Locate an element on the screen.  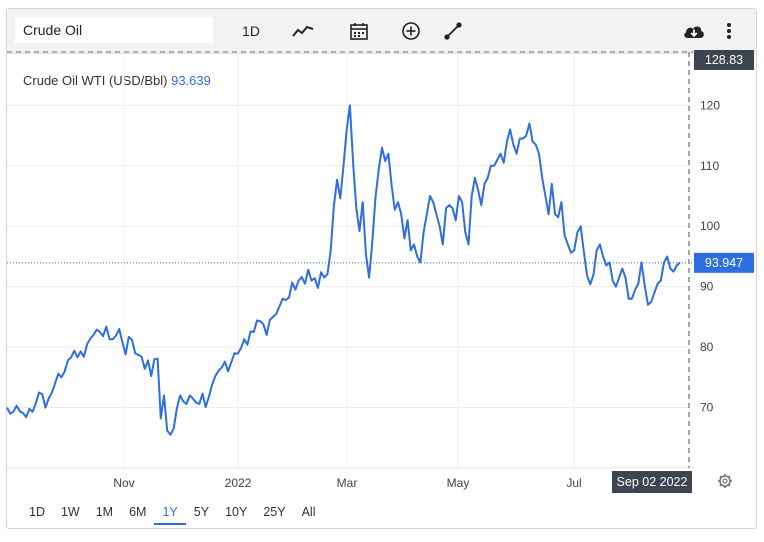
settings-icon is located at coordinates (725, 481).